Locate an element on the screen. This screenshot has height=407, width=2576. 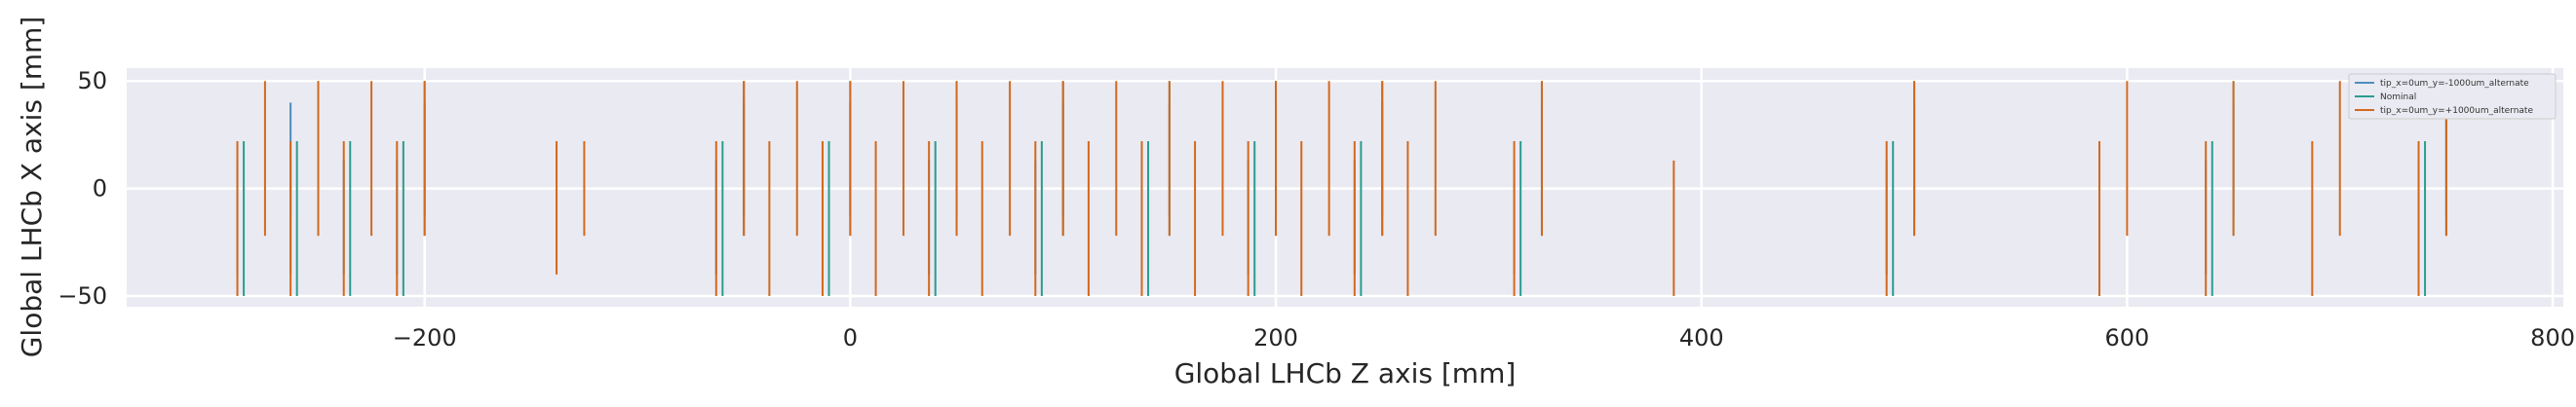
y-tick-label: −50 is located at coordinates (82, 296).